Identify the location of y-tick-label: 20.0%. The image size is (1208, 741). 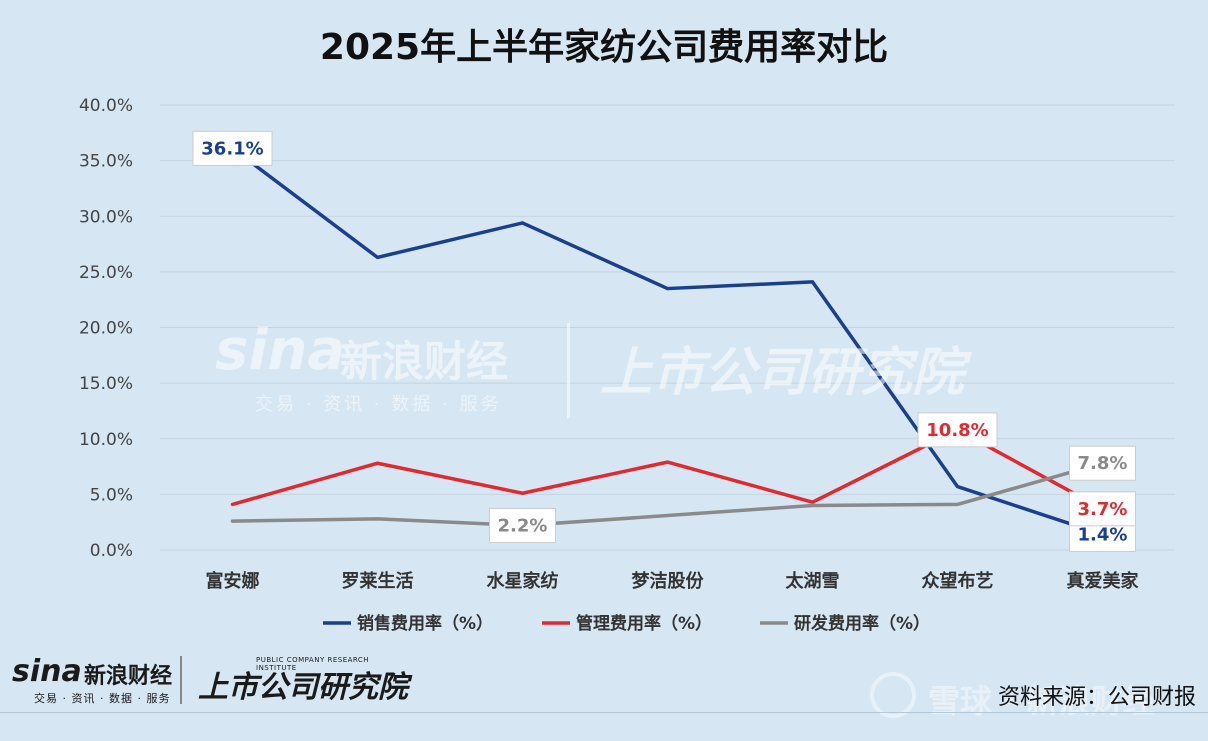
(106, 329).